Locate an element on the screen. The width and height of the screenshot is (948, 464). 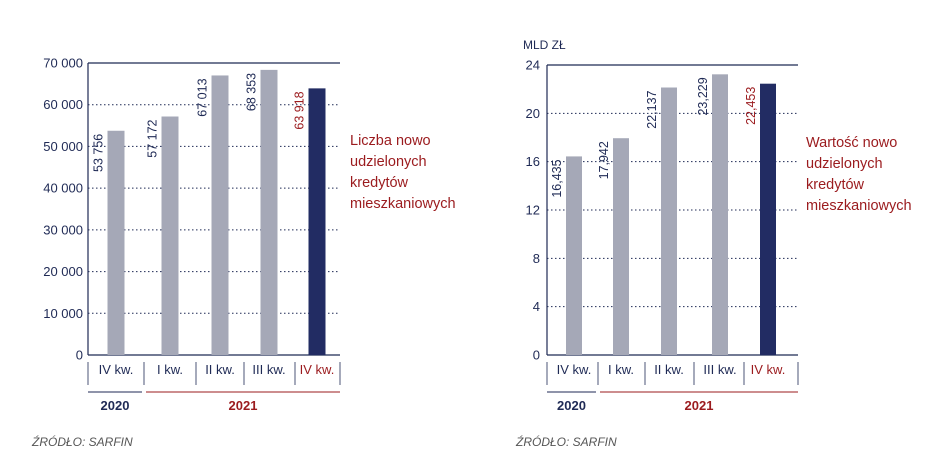
bar-value-label: 57 172 is located at coordinates (153, 138).